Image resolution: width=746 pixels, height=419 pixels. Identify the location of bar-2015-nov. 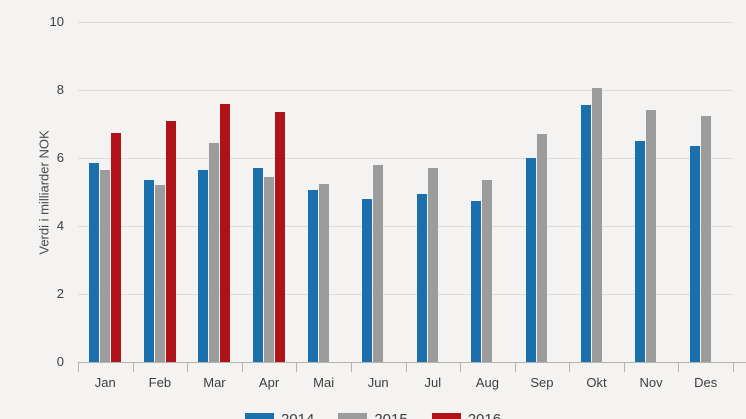
(651, 236).